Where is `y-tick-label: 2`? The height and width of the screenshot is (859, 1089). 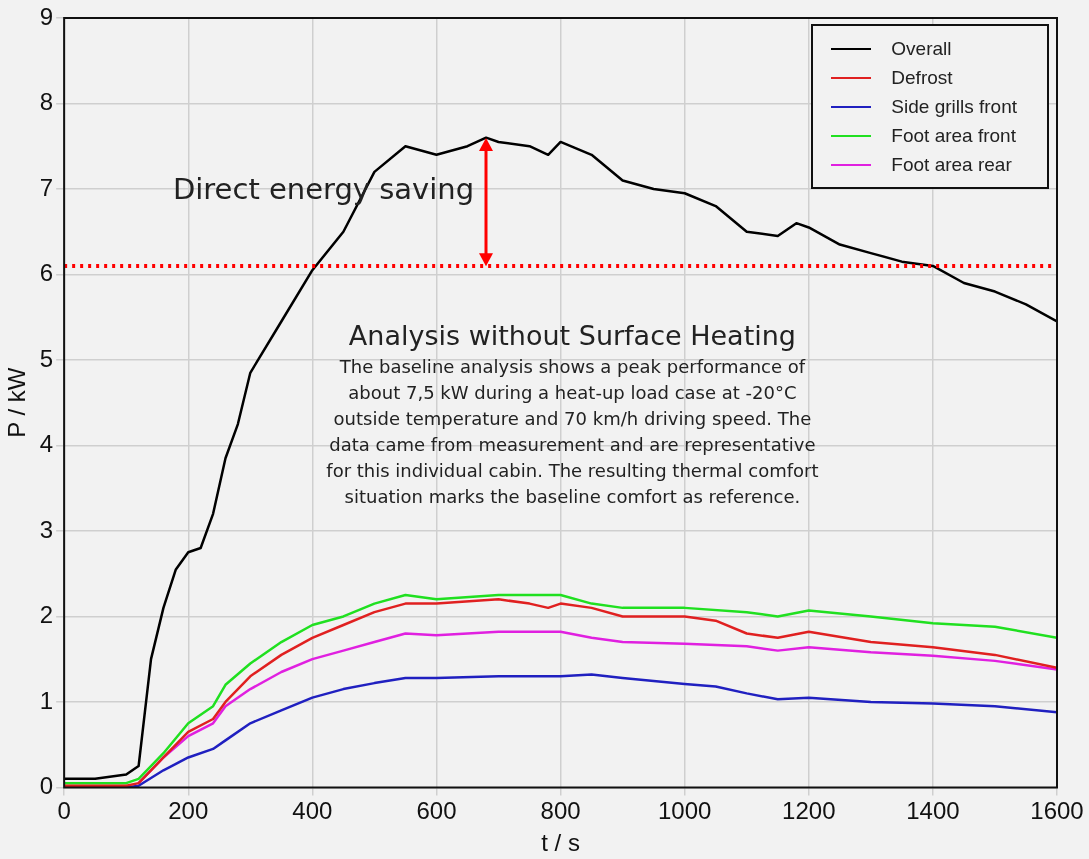 y-tick-label: 2 is located at coordinates (46, 615).